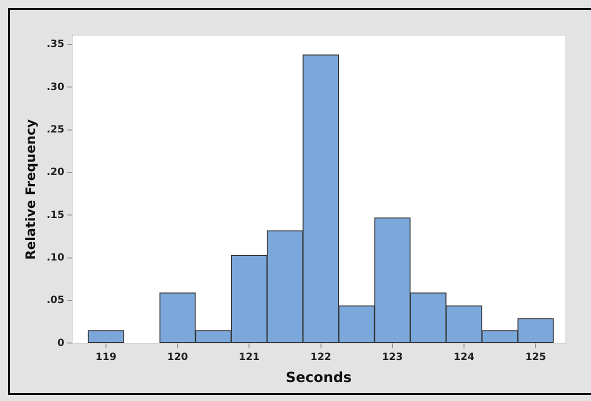 The width and height of the screenshot is (591, 401). Describe the element at coordinates (55, 300) in the screenshot. I see `y-tick-label: .05` at that location.